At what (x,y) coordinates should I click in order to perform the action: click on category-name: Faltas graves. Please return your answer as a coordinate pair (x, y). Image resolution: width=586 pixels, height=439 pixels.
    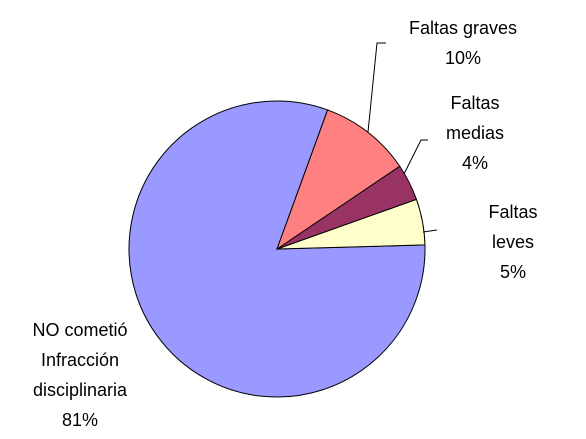
    Looking at the image, I should click on (463, 28).